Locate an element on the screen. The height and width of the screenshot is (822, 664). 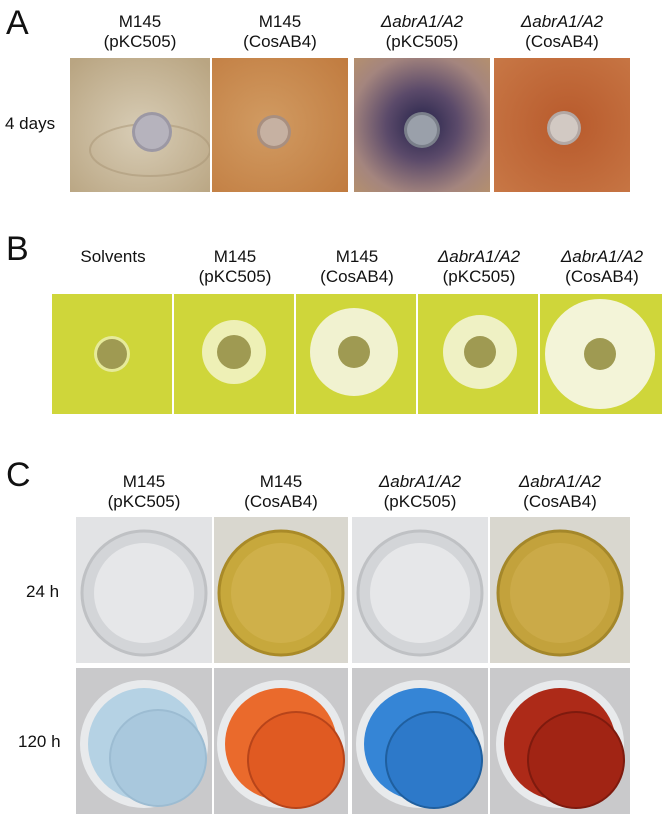
panel-b-header-2: M145 (pKC505) is located at coordinates (235, 267).